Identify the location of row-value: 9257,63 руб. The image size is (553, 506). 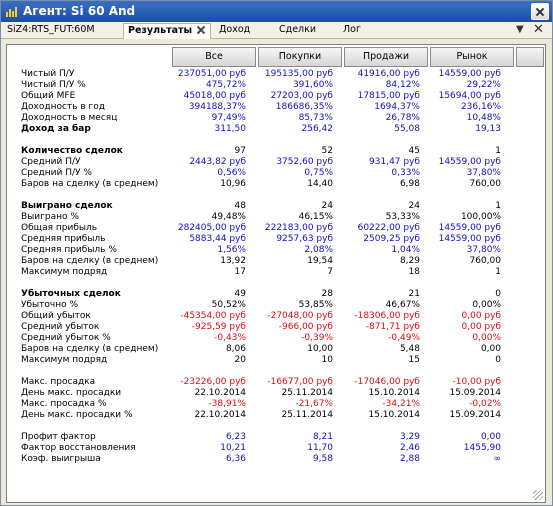
(304, 239).